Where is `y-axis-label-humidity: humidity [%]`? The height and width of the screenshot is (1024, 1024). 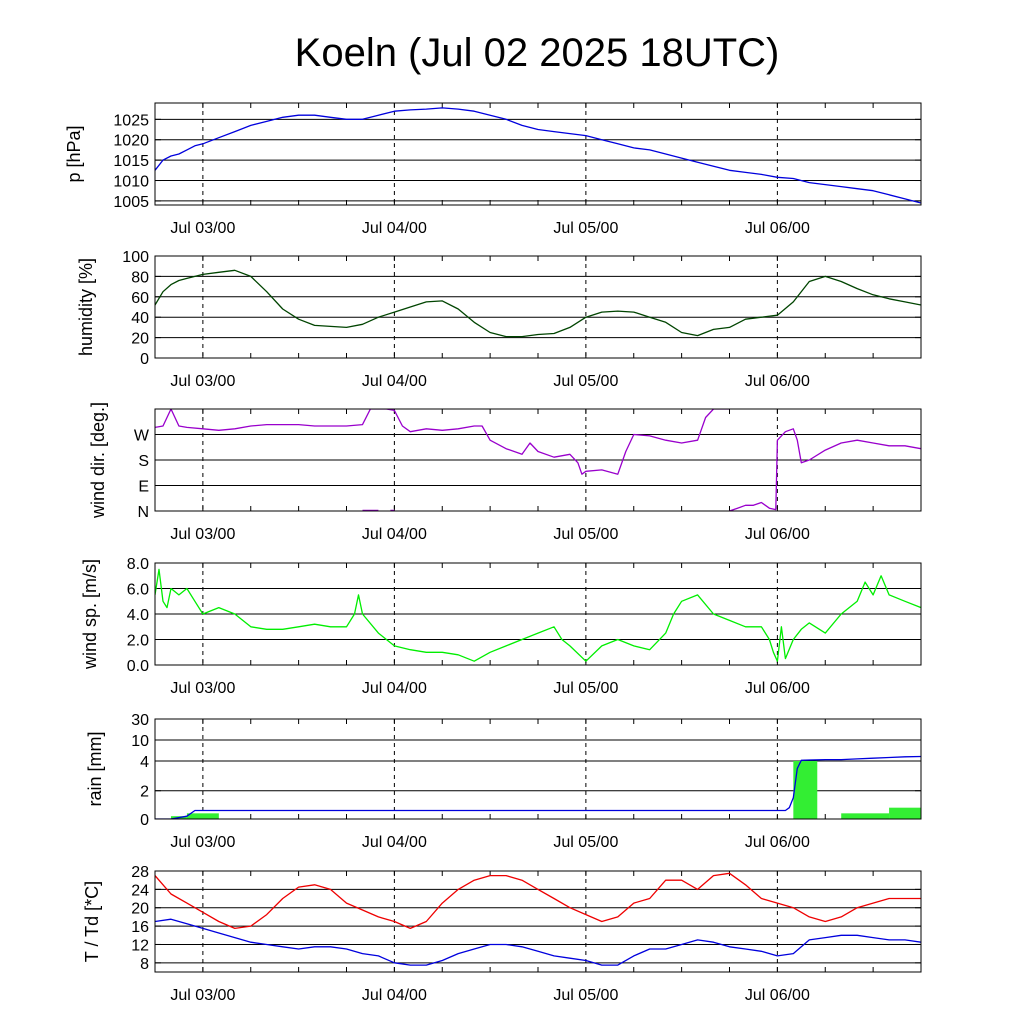 y-axis-label-humidity: humidity [%] is located at coordinates (86, 307).